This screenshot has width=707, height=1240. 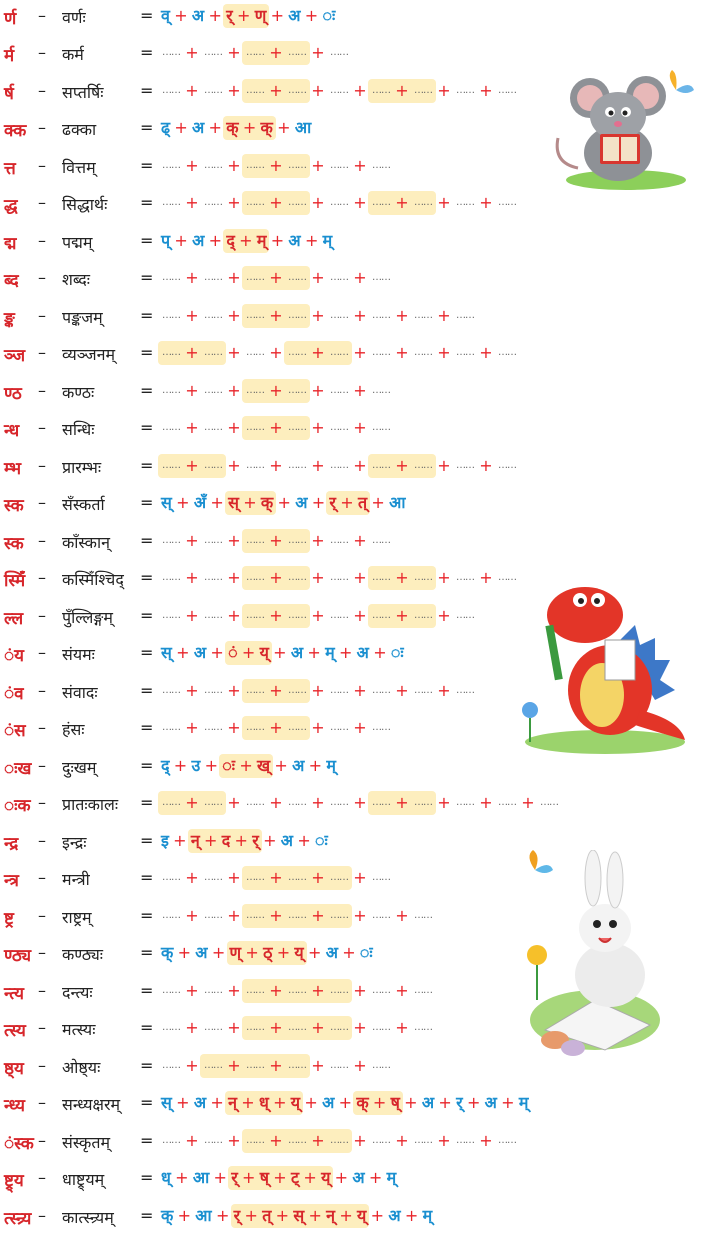 What do you see at coordinates (83, 954) in the screenshot?
I see `example-word: कण्ठ्यः` at bounding box center [83, 954].